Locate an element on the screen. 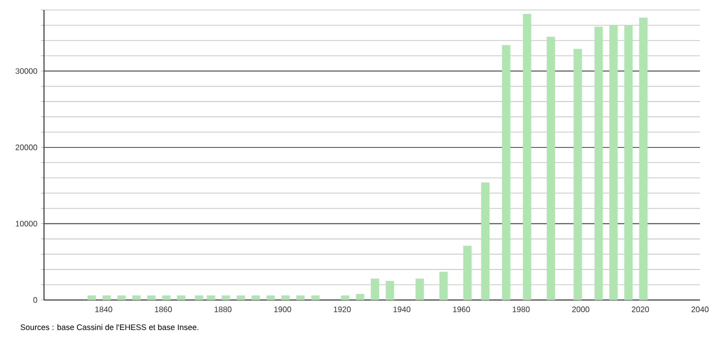 The height and width of the screenshot is (340, 710). y-tick-label: 10000 is located at coordinates (27, 223).